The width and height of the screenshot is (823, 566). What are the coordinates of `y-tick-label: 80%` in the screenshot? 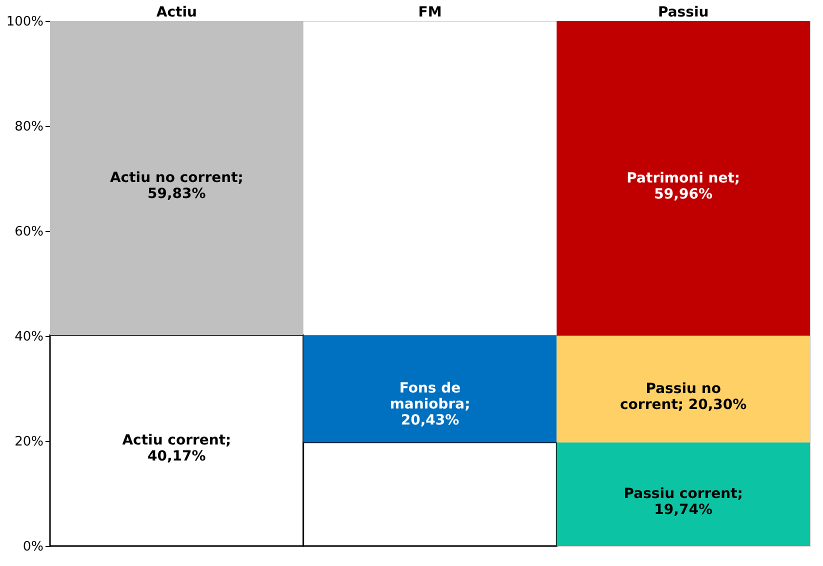 It's located at (29, 127).